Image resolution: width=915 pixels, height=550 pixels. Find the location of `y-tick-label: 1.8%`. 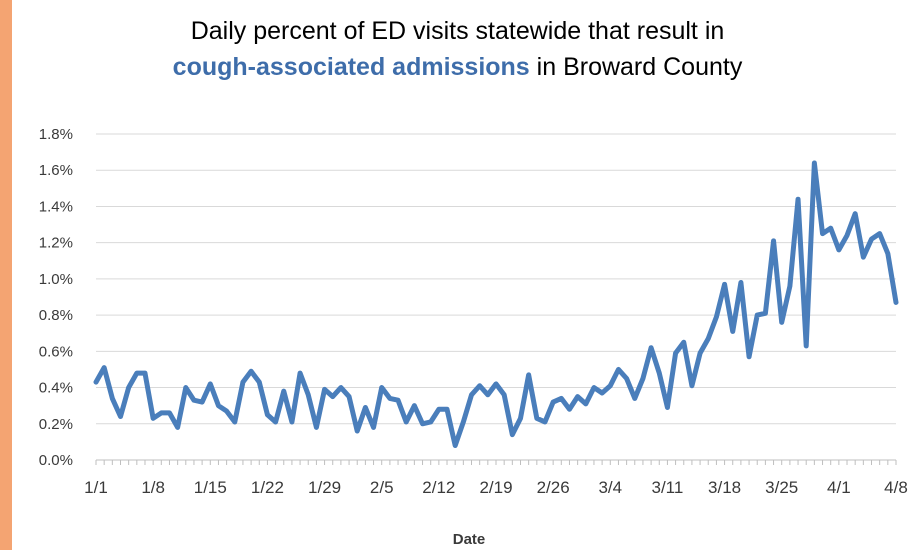

y-tick-label: 1.8% is located at coordinates (56, 134).